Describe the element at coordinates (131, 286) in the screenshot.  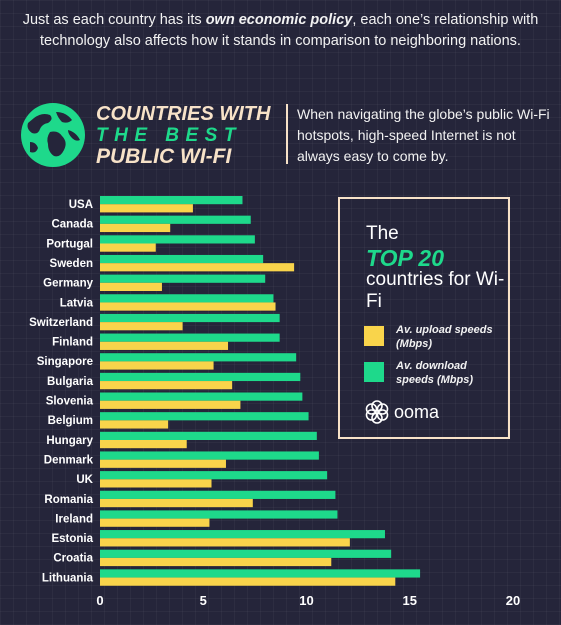
I see `bar-upload-germany` at that location.